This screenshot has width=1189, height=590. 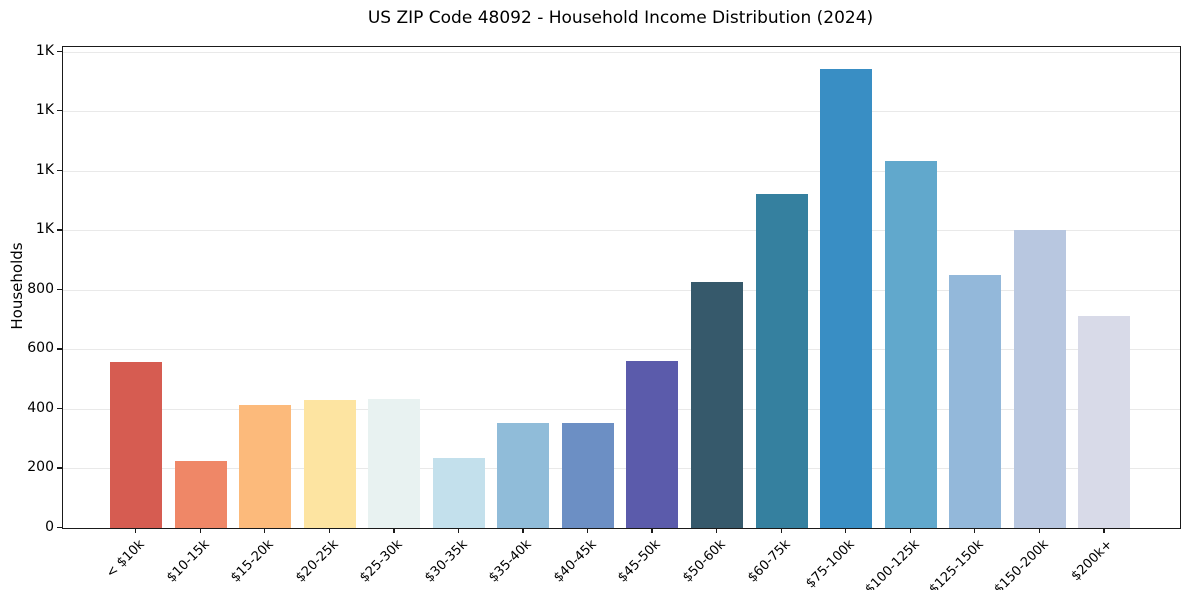 What do you see at coordinates (40, 348) in the screenshot?
I see `y-tick-label: 600` at bounding box center [40, 348].